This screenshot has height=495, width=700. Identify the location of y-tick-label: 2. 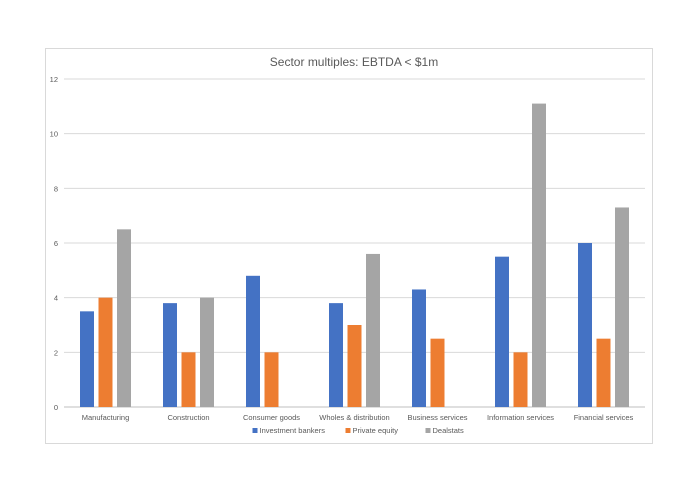
(56, 352).